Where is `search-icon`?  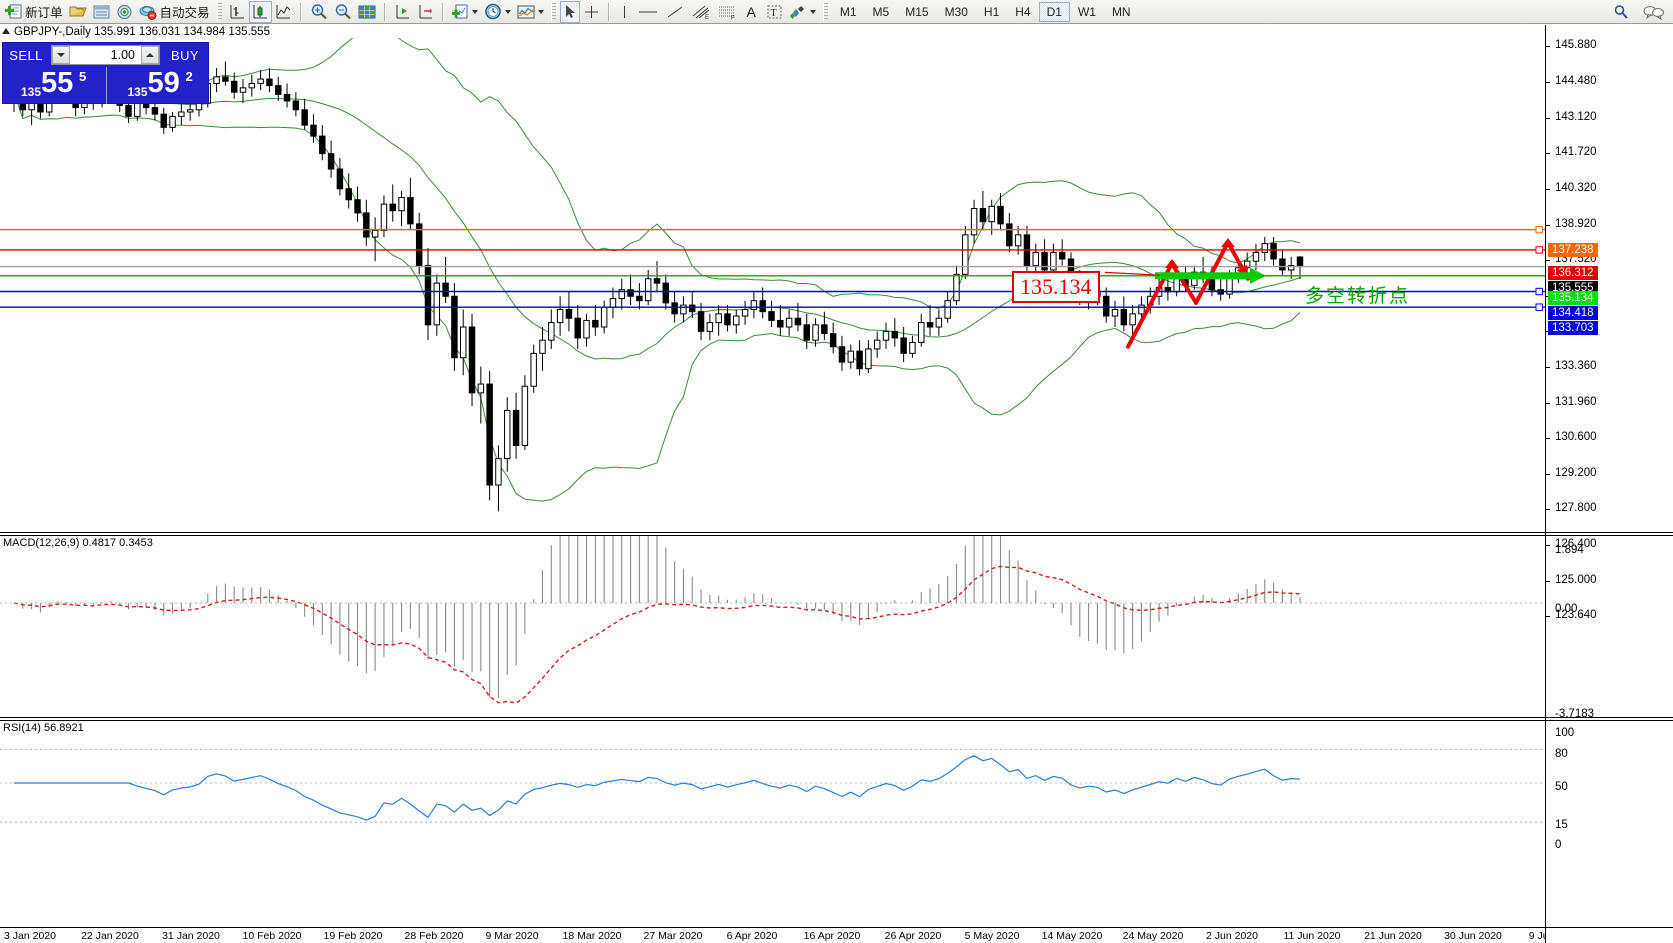
search-icon is located at coordinates (1621, 12).